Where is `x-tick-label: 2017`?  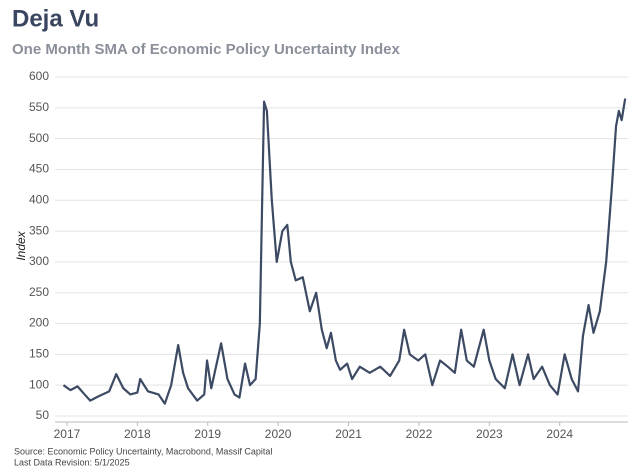
x-tick-label: 2017 is located at coordinates (67, 434).